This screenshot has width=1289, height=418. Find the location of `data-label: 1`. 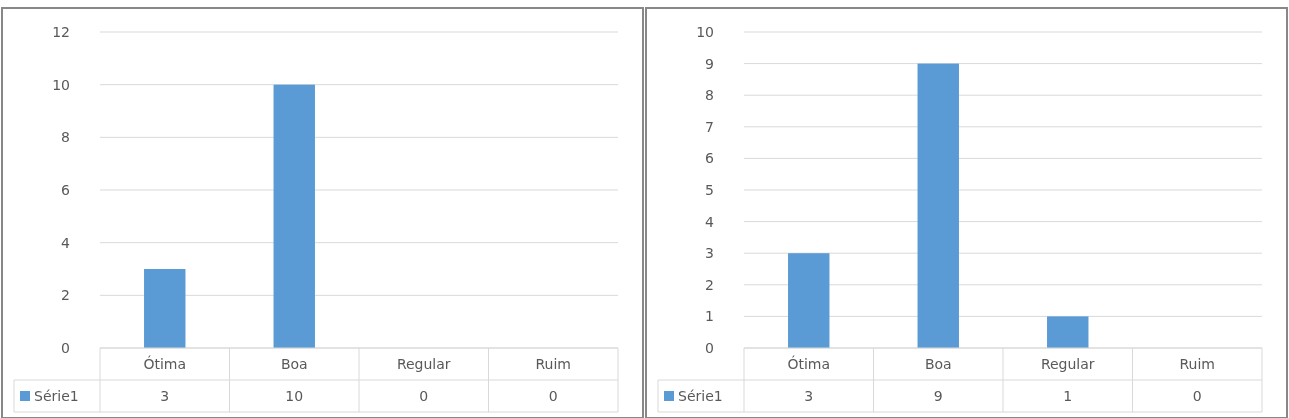

data-label: 1 is located at coordinates (1068, 395).